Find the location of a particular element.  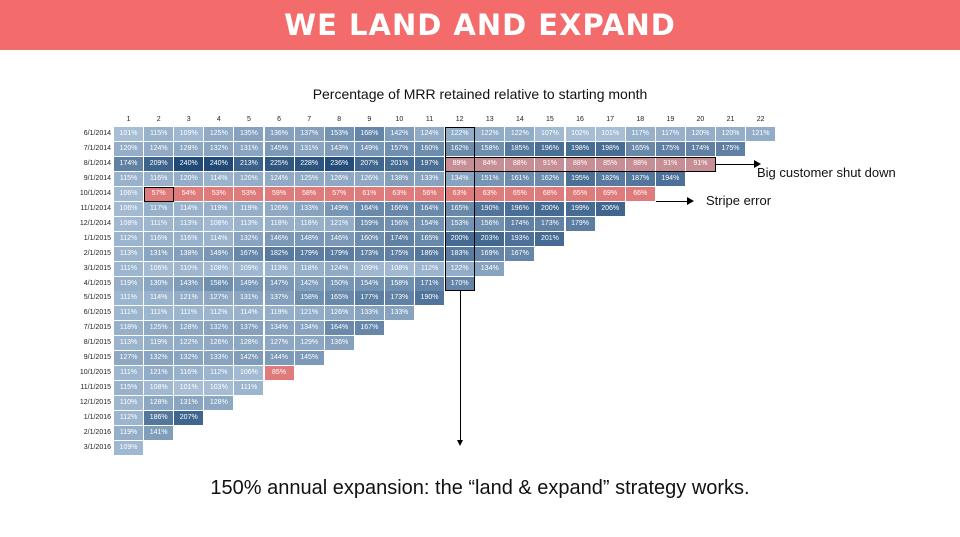

row-label: 10/1/2014 is located at coordinates (95, 193).